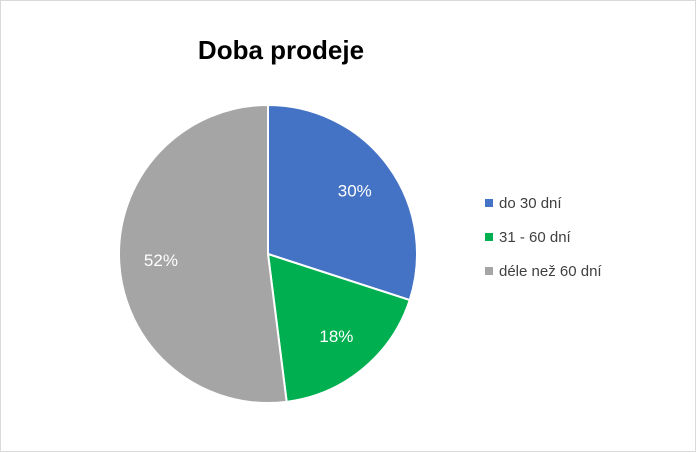 This screenshot has height=453, width=696. What do you see at coordinates (530, 203) in the screenshot?
I see `legend-label: do 30 dní` at bounding box center [530, 203].